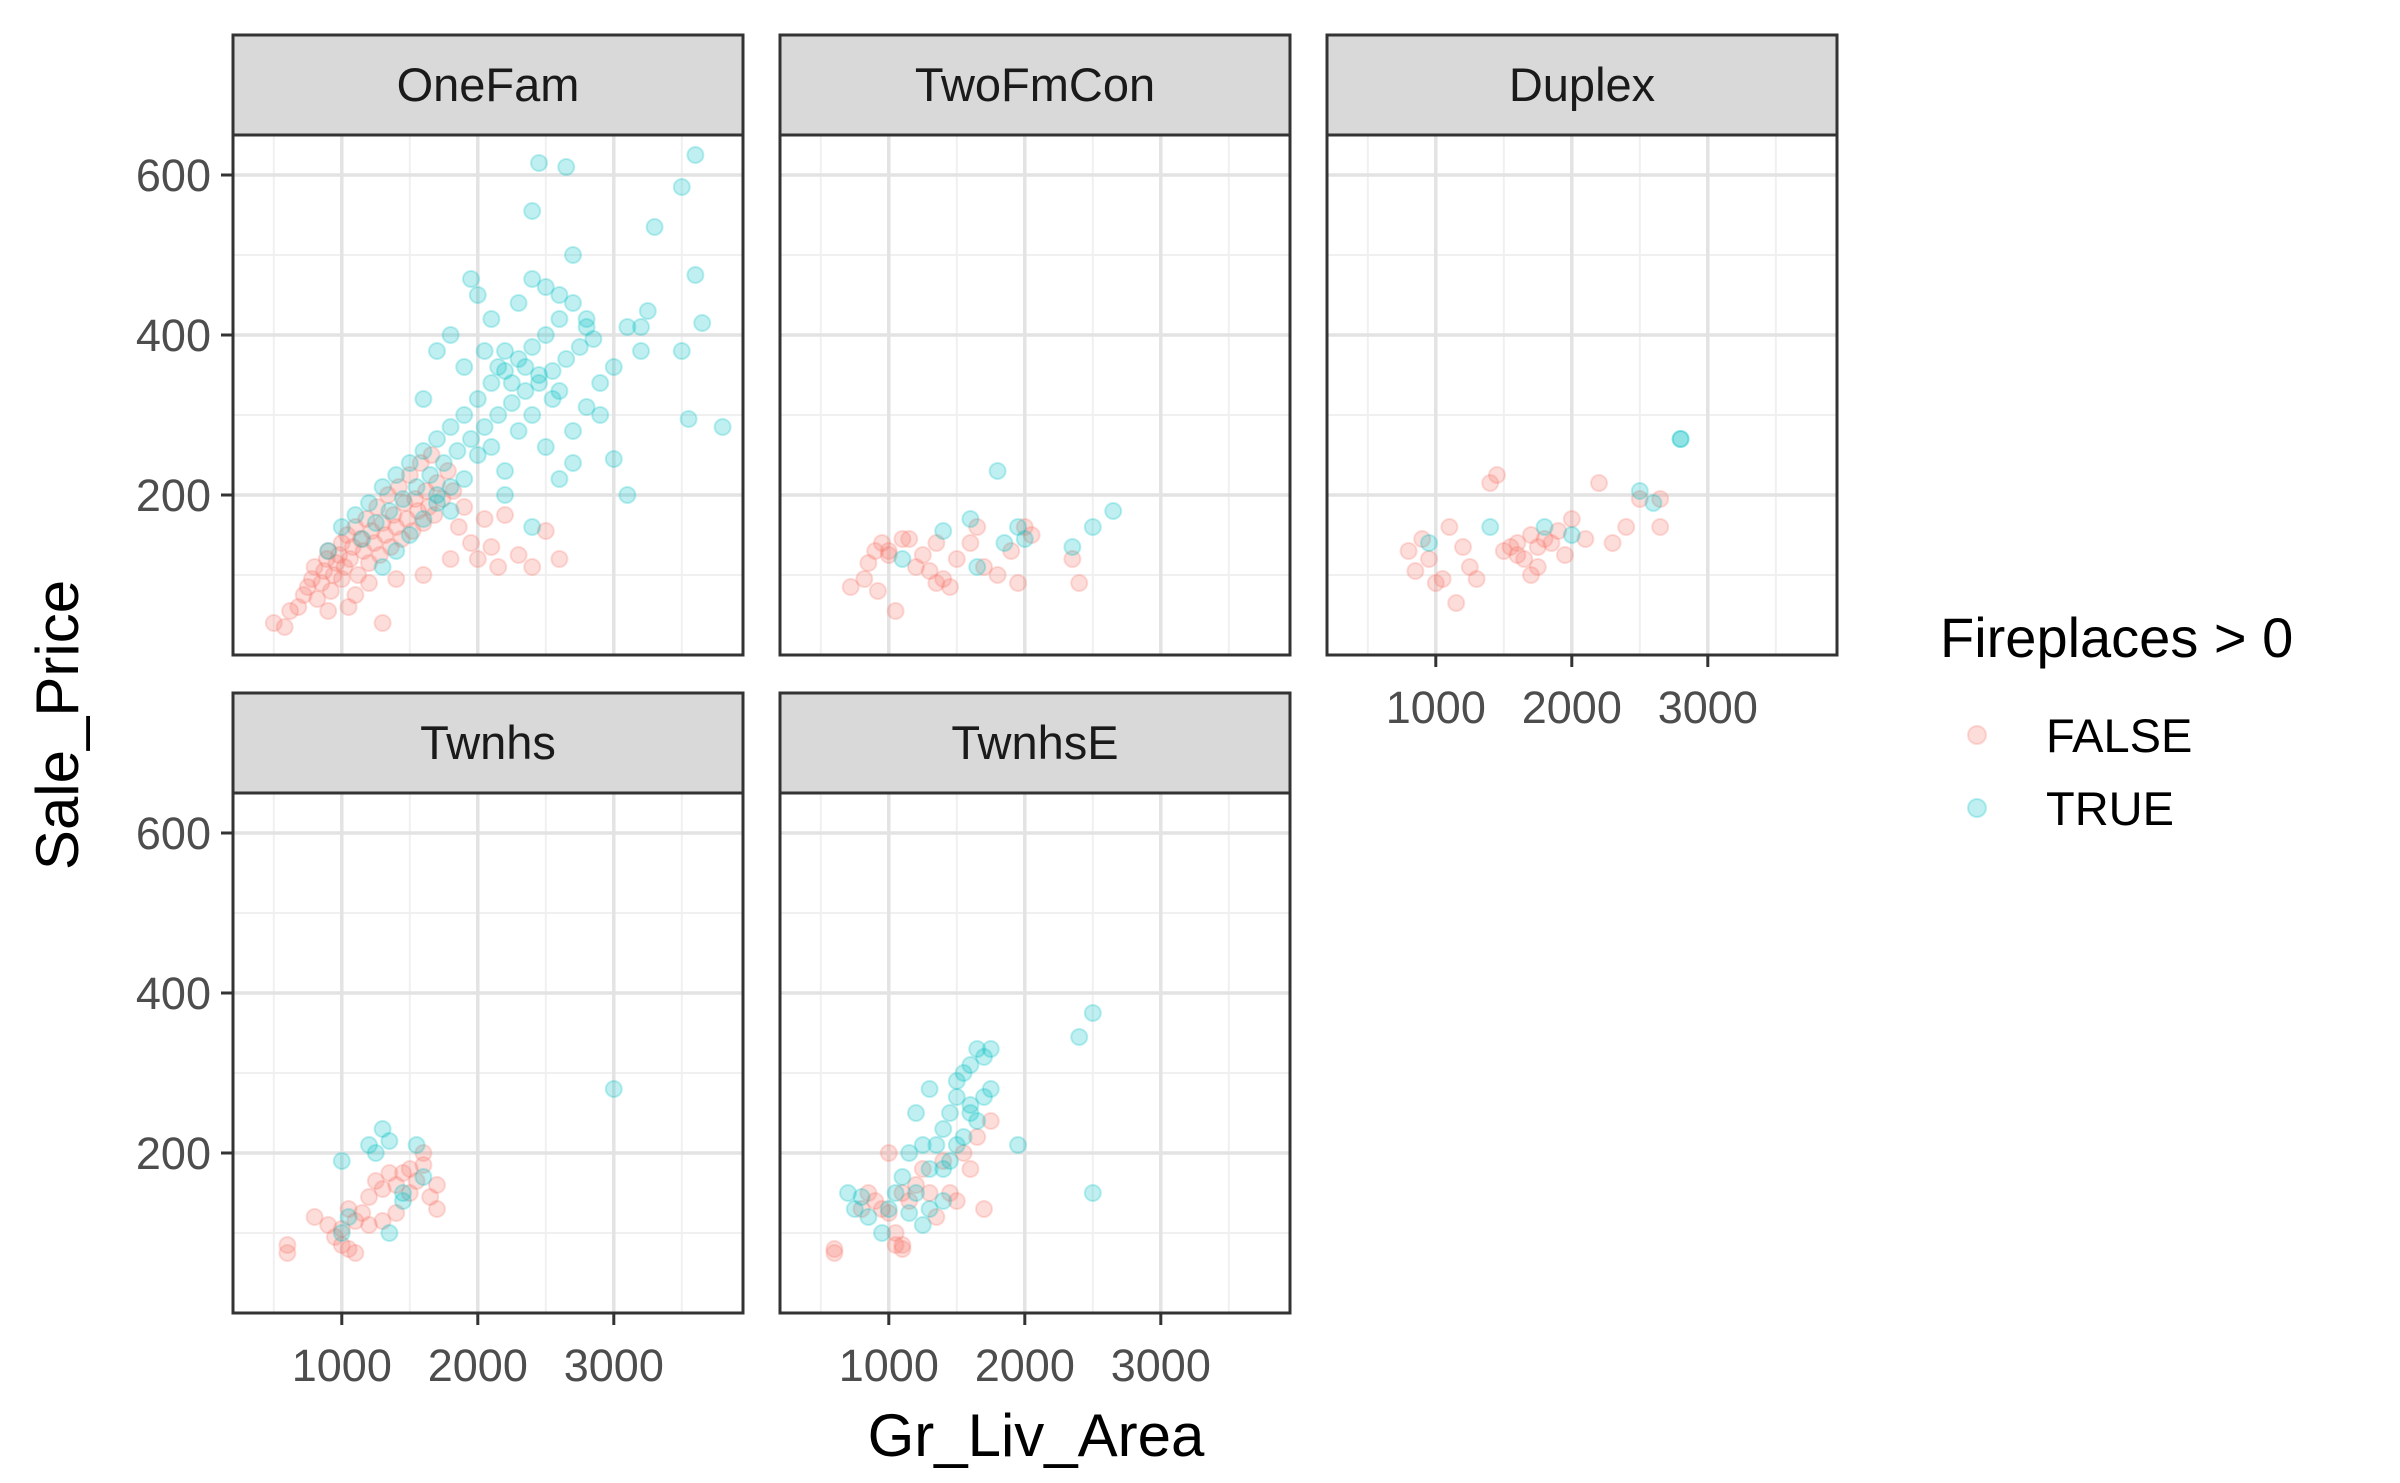  I want to click on legend-key-true, so click(1977, 808).